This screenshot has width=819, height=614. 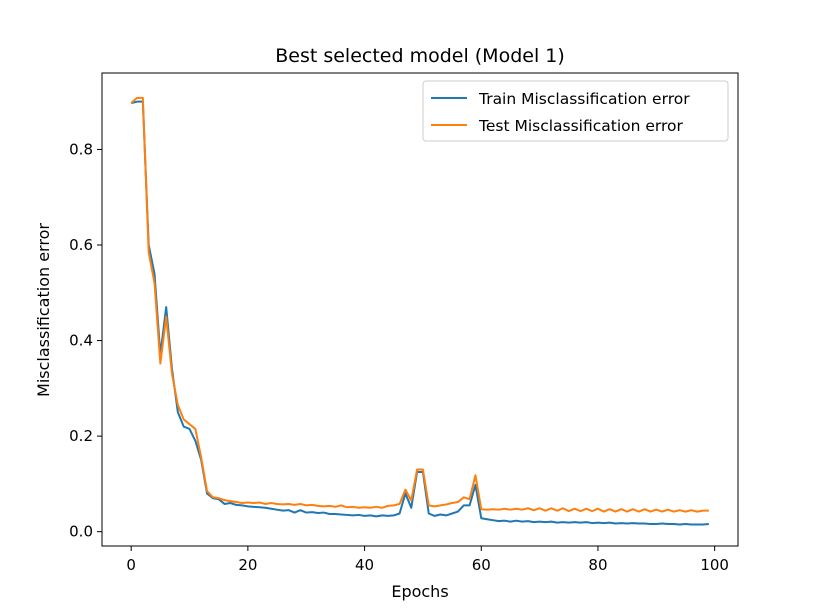 I want to click on chart-title: Best selected model (Model 1), so click(x=420, y=56).